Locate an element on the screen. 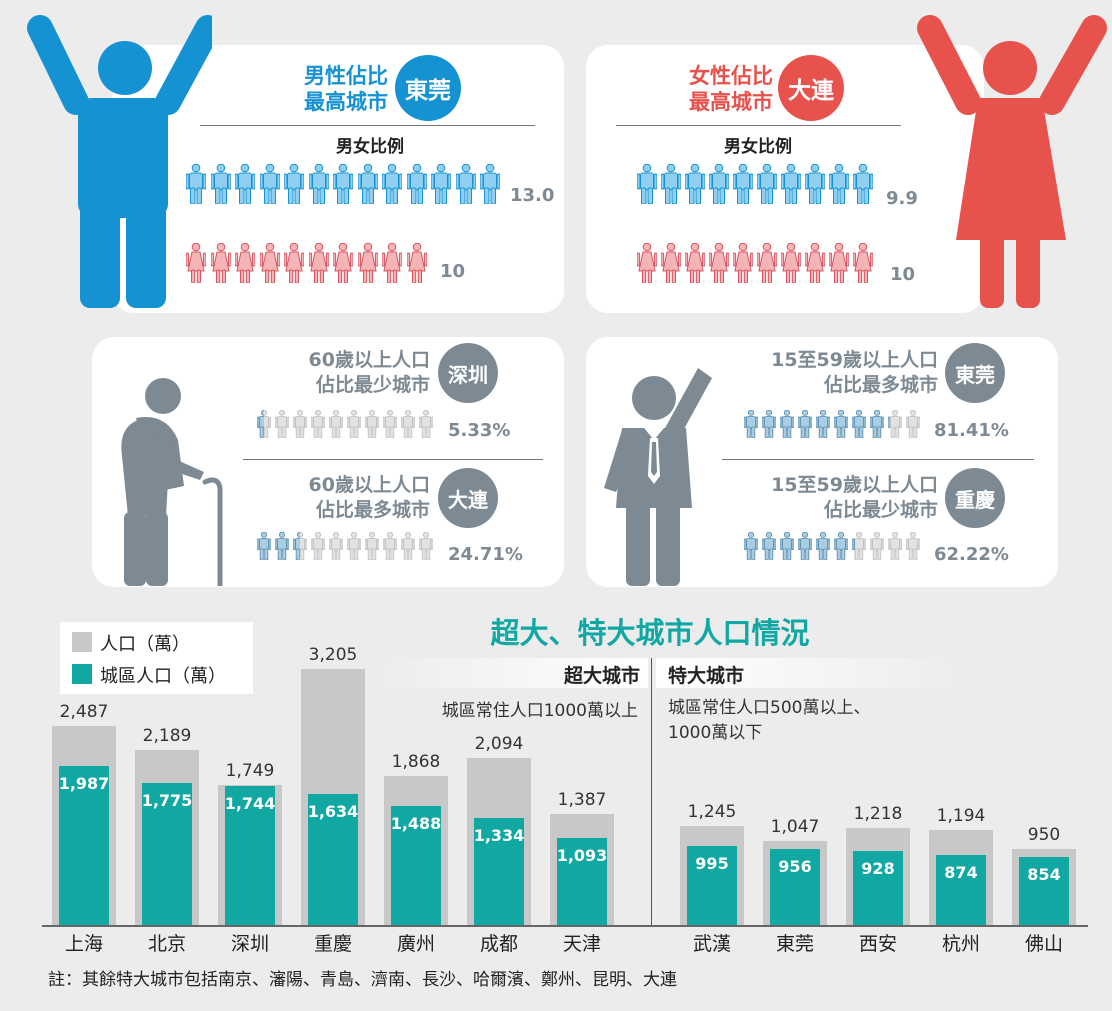 The image size is (1112, 1011). label-urban-population: 928 is located at coordinates (878, 868).